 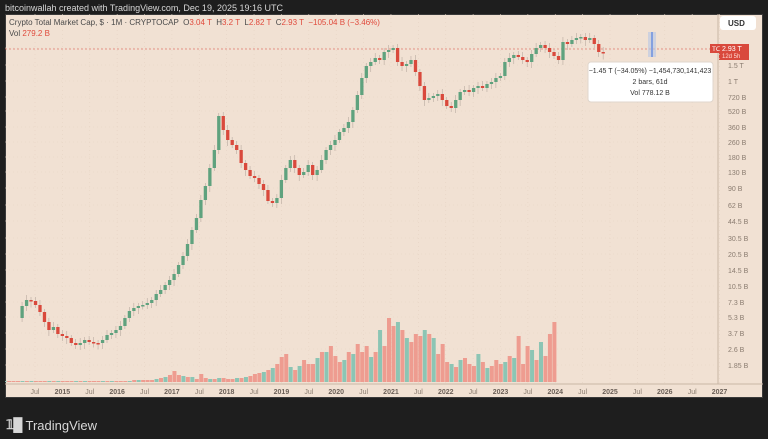 What do you see at coordinates (336, 392) in the screenshot?
I see `time-tick: 2020` at bounding box center [336, 392].